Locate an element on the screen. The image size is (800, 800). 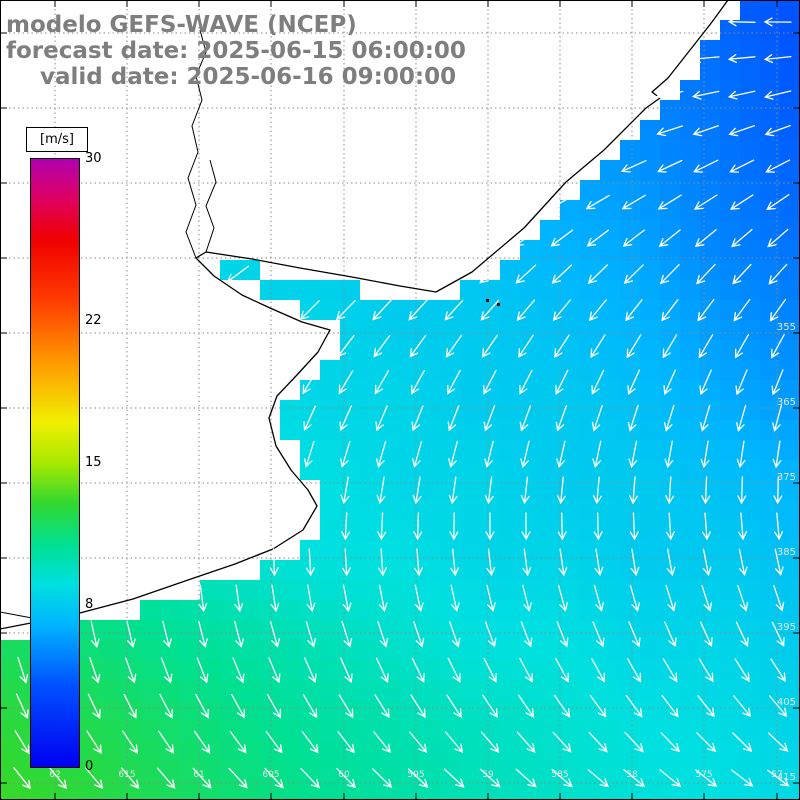
forecast-date-label: forecast date: 2025-06-15 06:00:00 is located at coordinates (236, 51).